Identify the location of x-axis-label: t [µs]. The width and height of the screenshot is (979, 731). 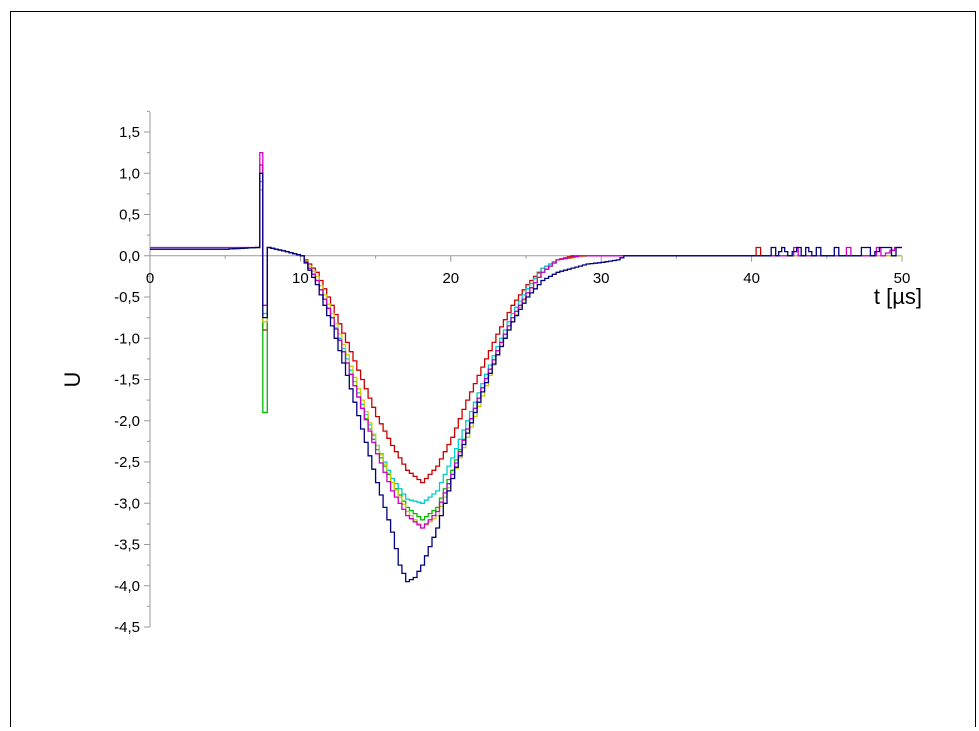
(898, 296).